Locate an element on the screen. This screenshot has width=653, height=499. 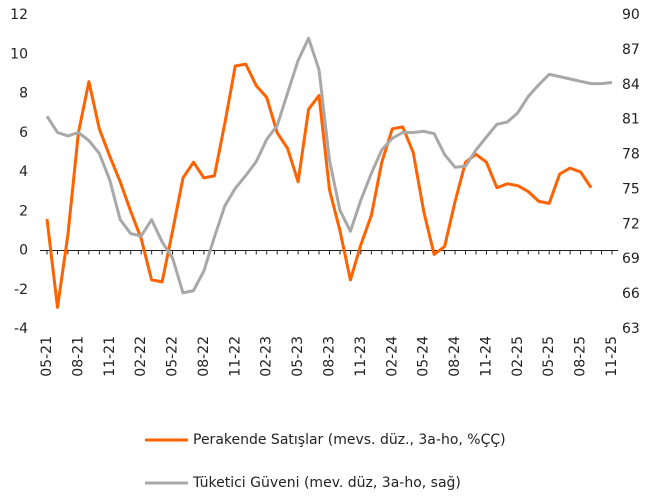
x-tick-label: 11-21 is located at coordinates (110, 356).